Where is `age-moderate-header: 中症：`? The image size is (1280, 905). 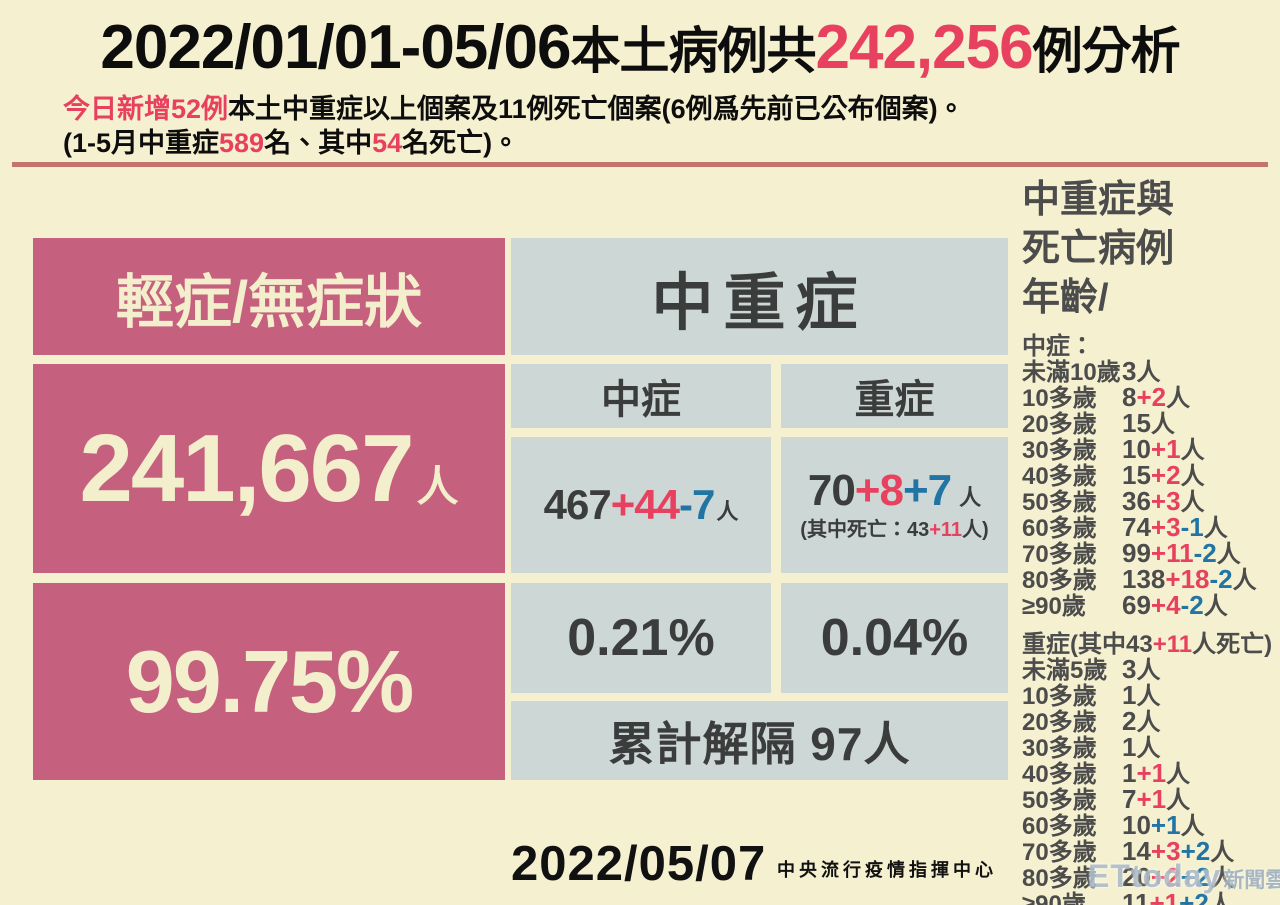 age-moderate-header: 中症： is located at coordinates (1058, 346).